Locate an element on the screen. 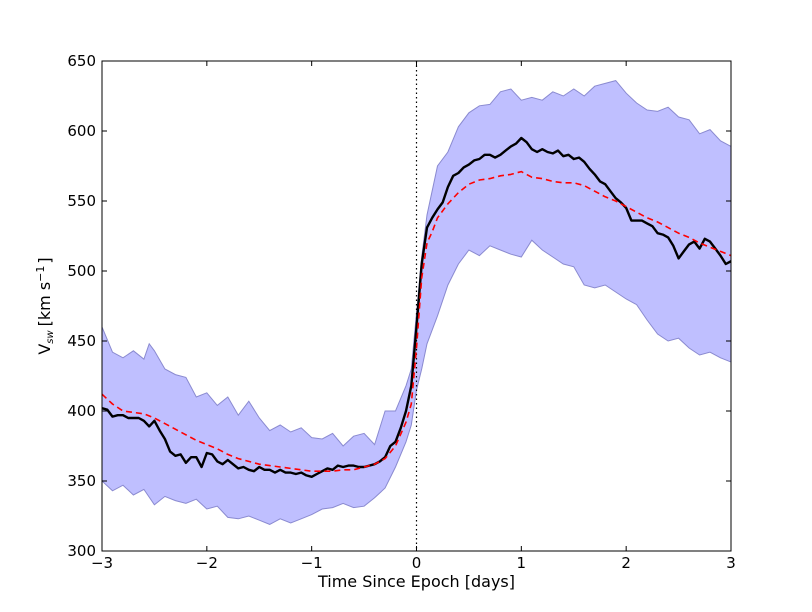 This screenshot has width=812, height=612. x-tick-label: 2 is located at coordinates (626, 563).